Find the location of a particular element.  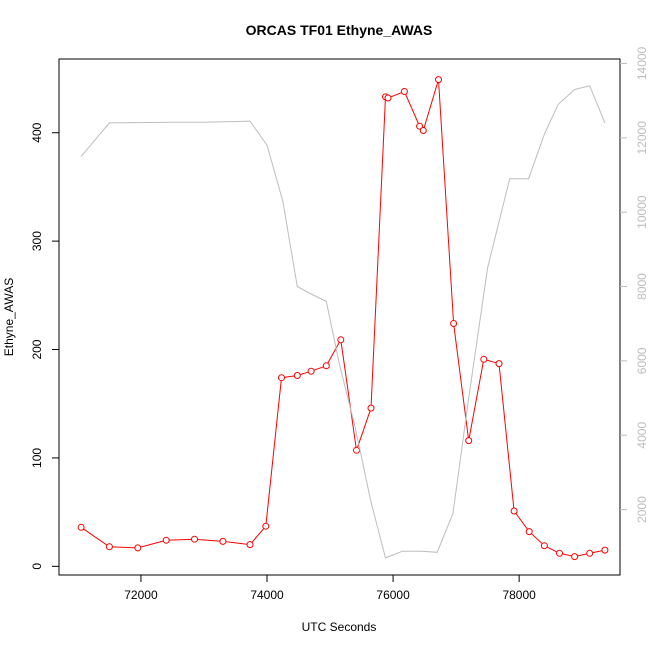

y2-tick-label: 6000 is located at coordinates (642, 360).